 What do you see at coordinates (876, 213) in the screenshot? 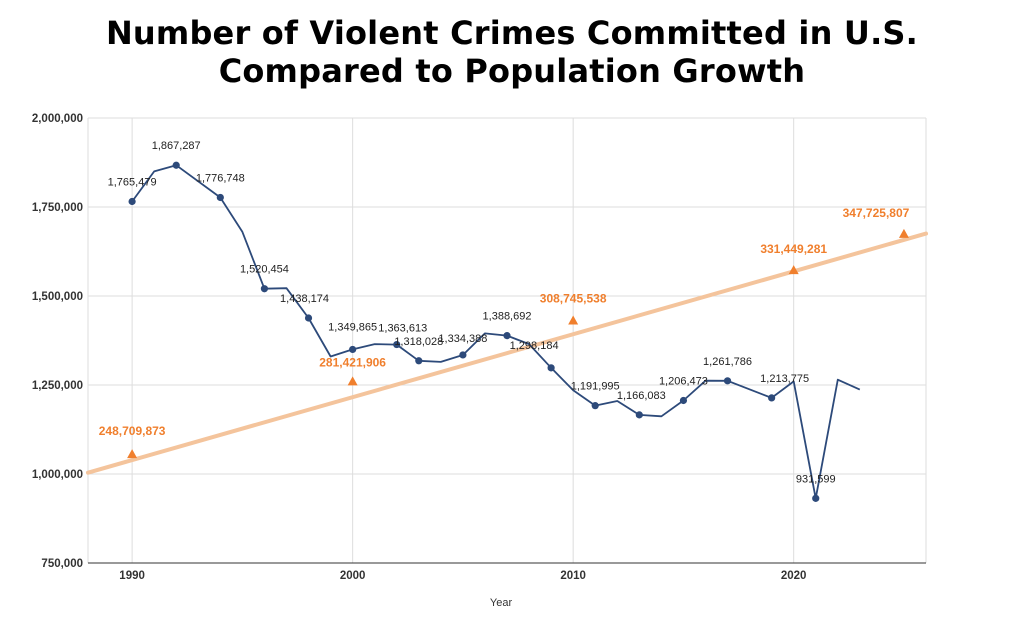
I see `population-data-label: 347,725,807` at bounding box center [876, 213].